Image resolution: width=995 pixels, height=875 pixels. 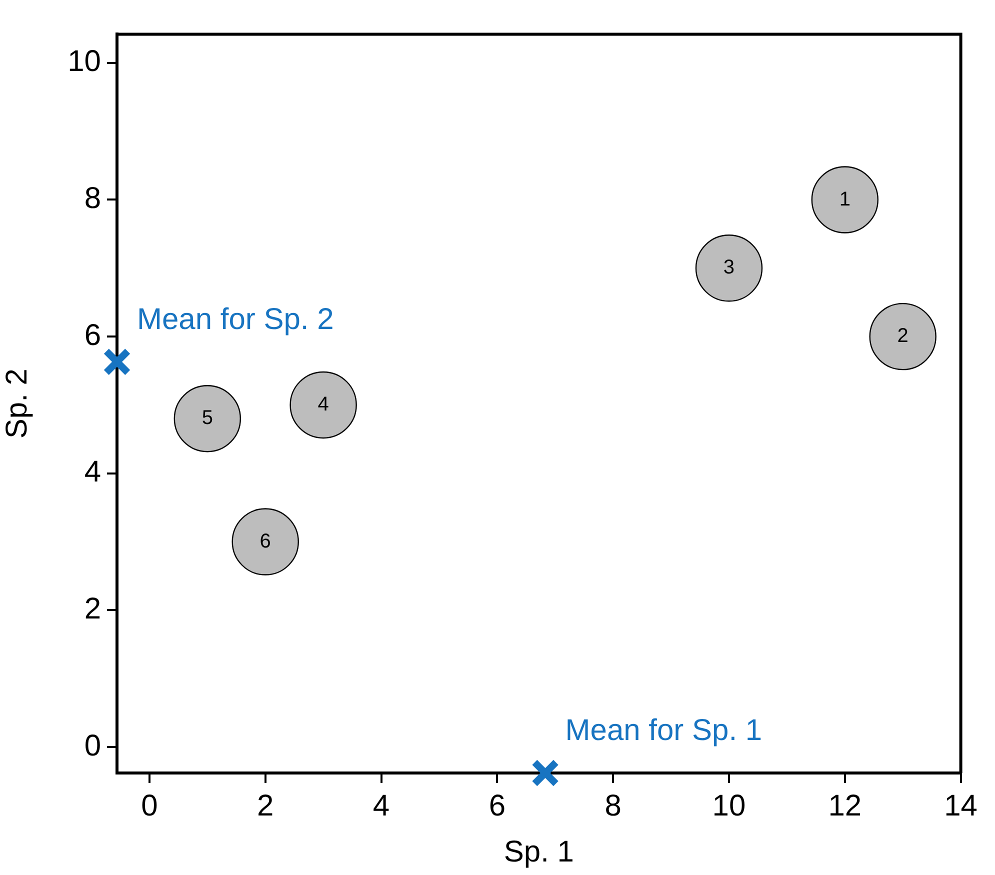 What do you see at coordinates (84, 61) in the screenshot?
I see `y-tick-label: 10` at bounding box center [84, 61].